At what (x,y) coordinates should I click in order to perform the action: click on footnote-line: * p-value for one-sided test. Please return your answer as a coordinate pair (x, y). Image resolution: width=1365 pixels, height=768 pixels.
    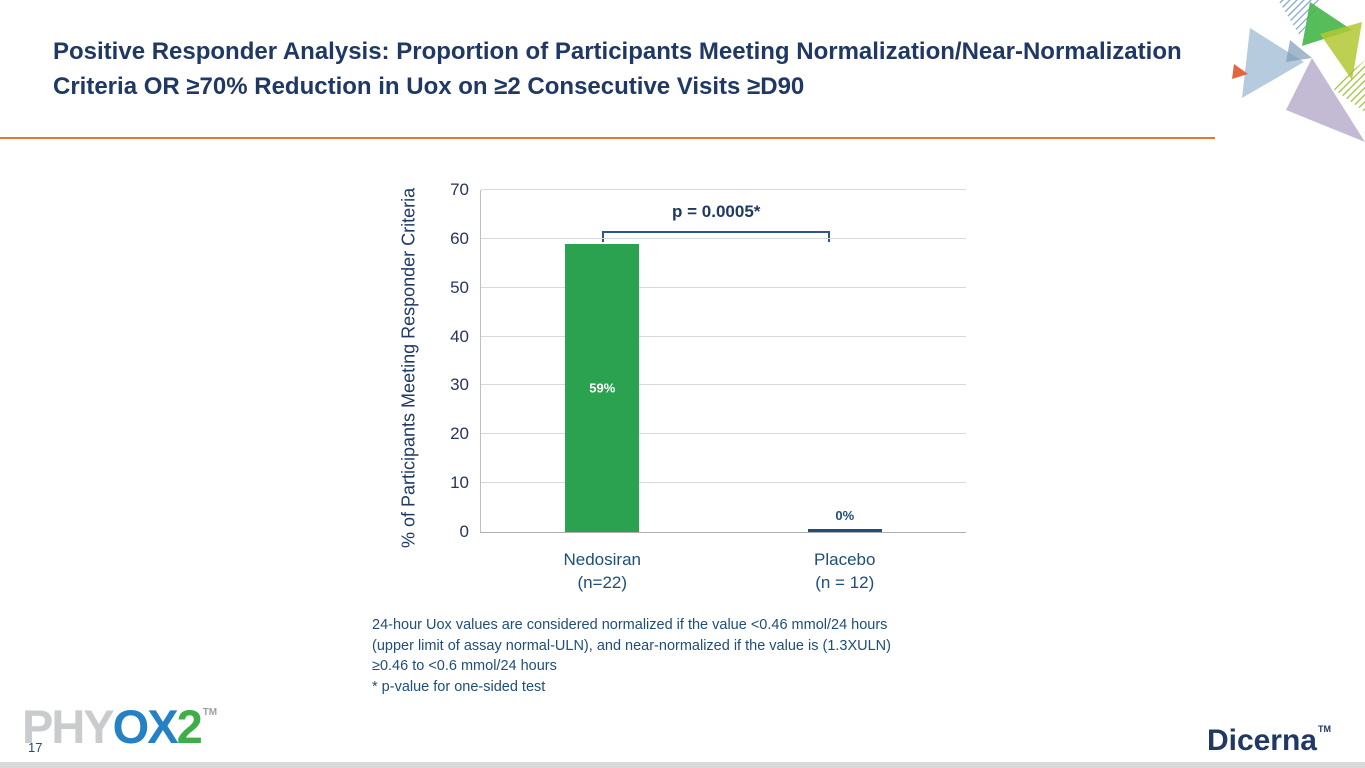
    Looking at the image, I should click on (459, 686).